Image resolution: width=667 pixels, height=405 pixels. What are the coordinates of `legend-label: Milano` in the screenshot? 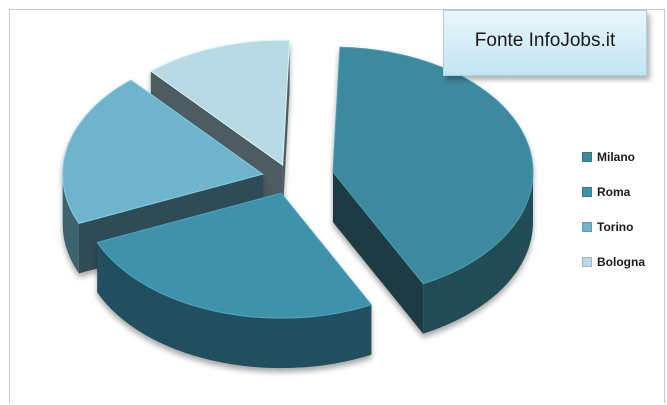 It's located at (616, 157).